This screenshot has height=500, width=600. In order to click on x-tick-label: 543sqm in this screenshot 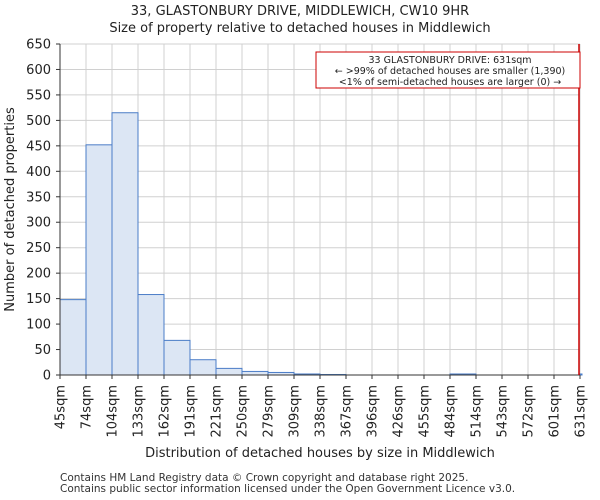, I will do `click(503, 411)`.